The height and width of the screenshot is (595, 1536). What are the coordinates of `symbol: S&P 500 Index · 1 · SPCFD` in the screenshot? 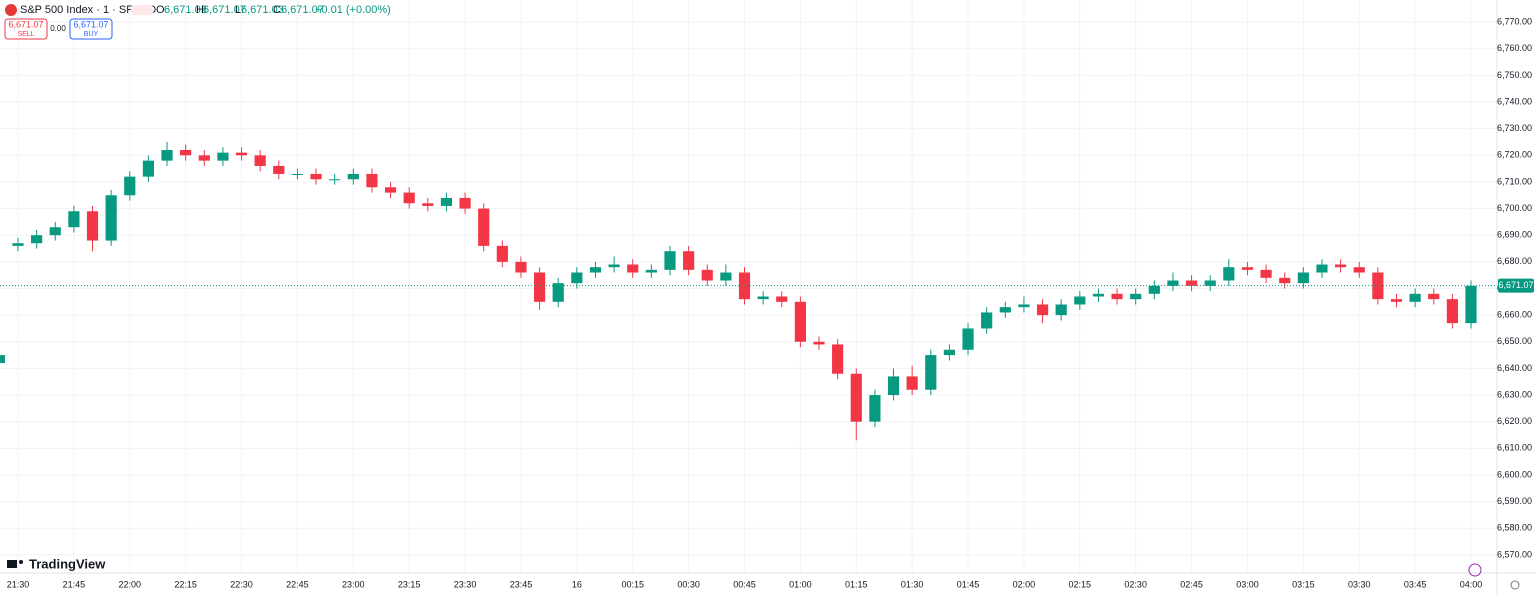 It's located at (88, 10).